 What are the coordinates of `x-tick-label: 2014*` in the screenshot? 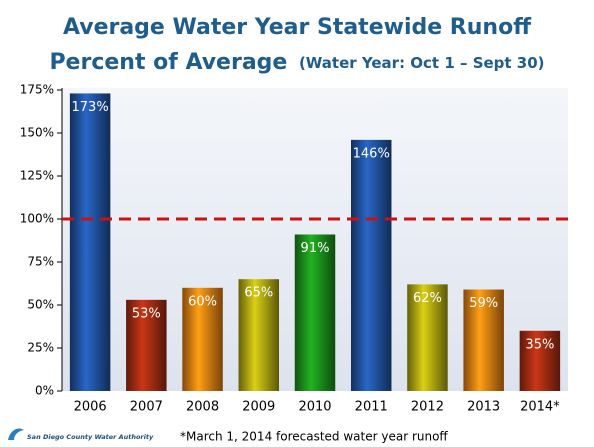 It's located at (540, 407).